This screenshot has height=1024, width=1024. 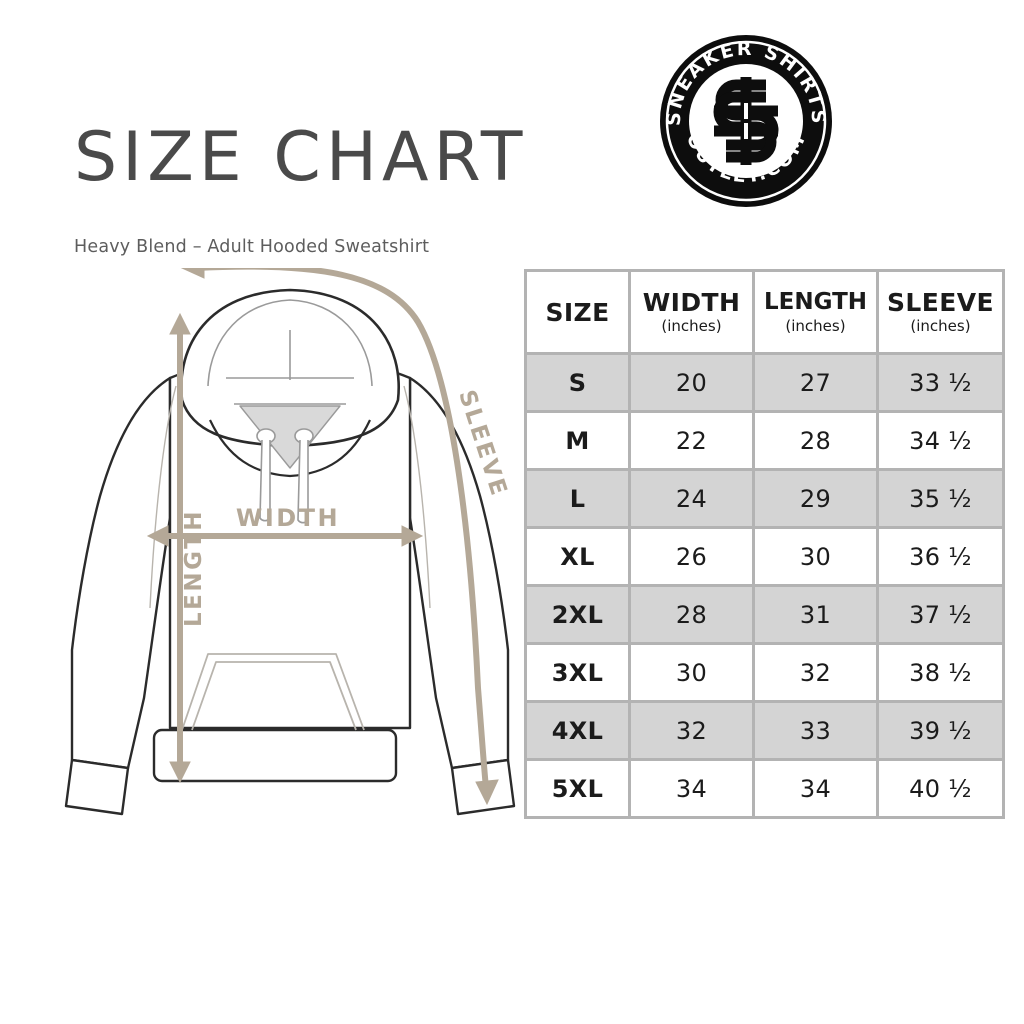 I want to click on column-header-sleeve: SLEEVE (inches), so click(x=940, y=312).